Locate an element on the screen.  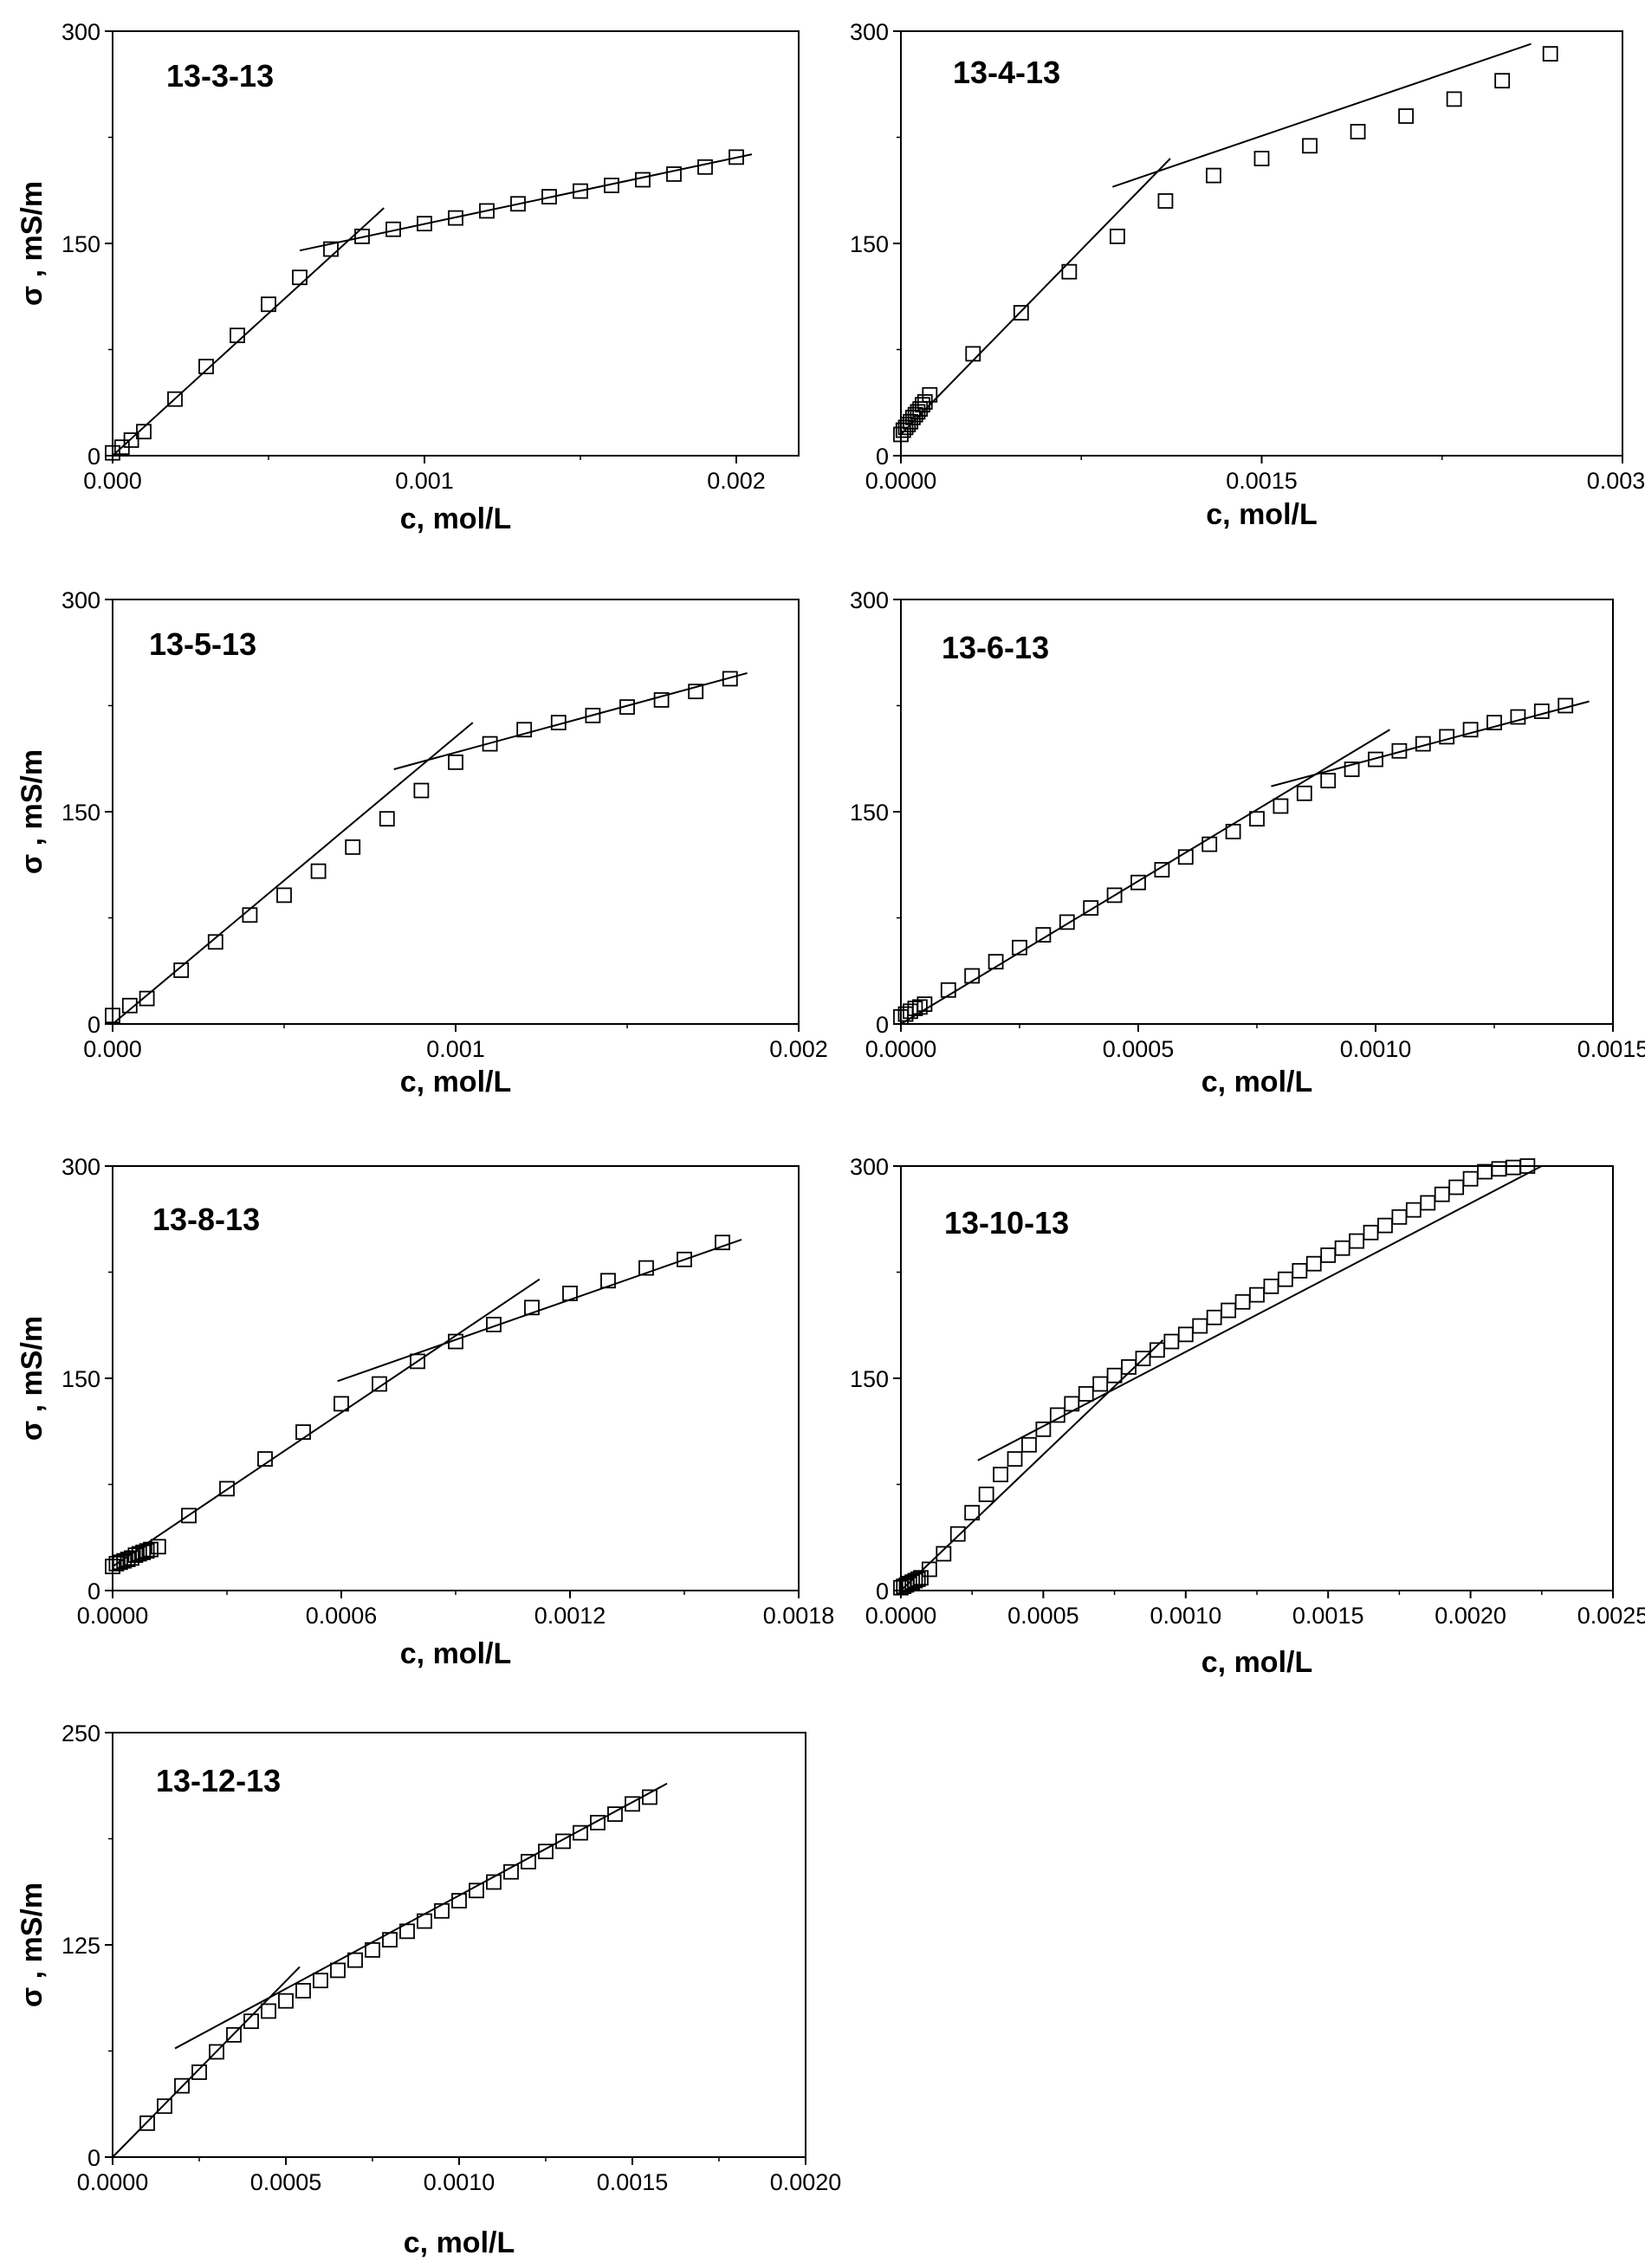
x-tick-label: 0.002 is located at coordinates (798, 1049).